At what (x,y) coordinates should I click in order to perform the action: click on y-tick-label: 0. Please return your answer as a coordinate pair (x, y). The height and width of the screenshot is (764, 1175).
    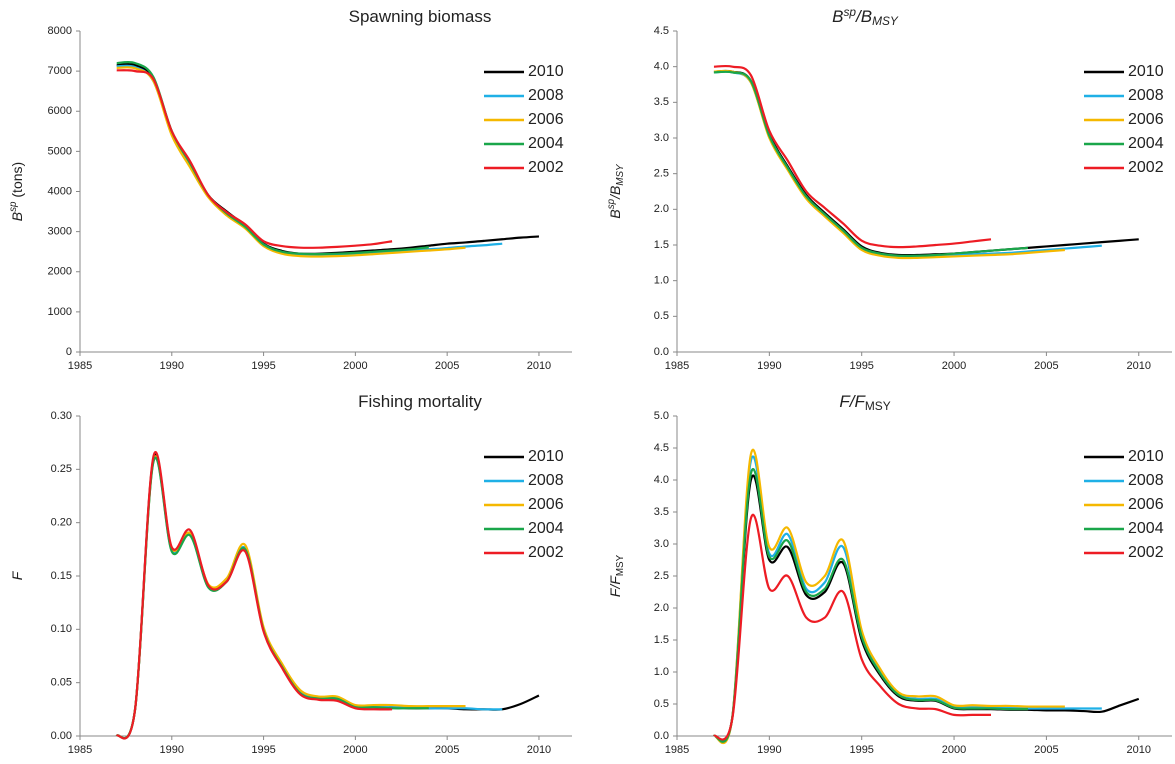
    Looking at the image, I should click on (69, 352).